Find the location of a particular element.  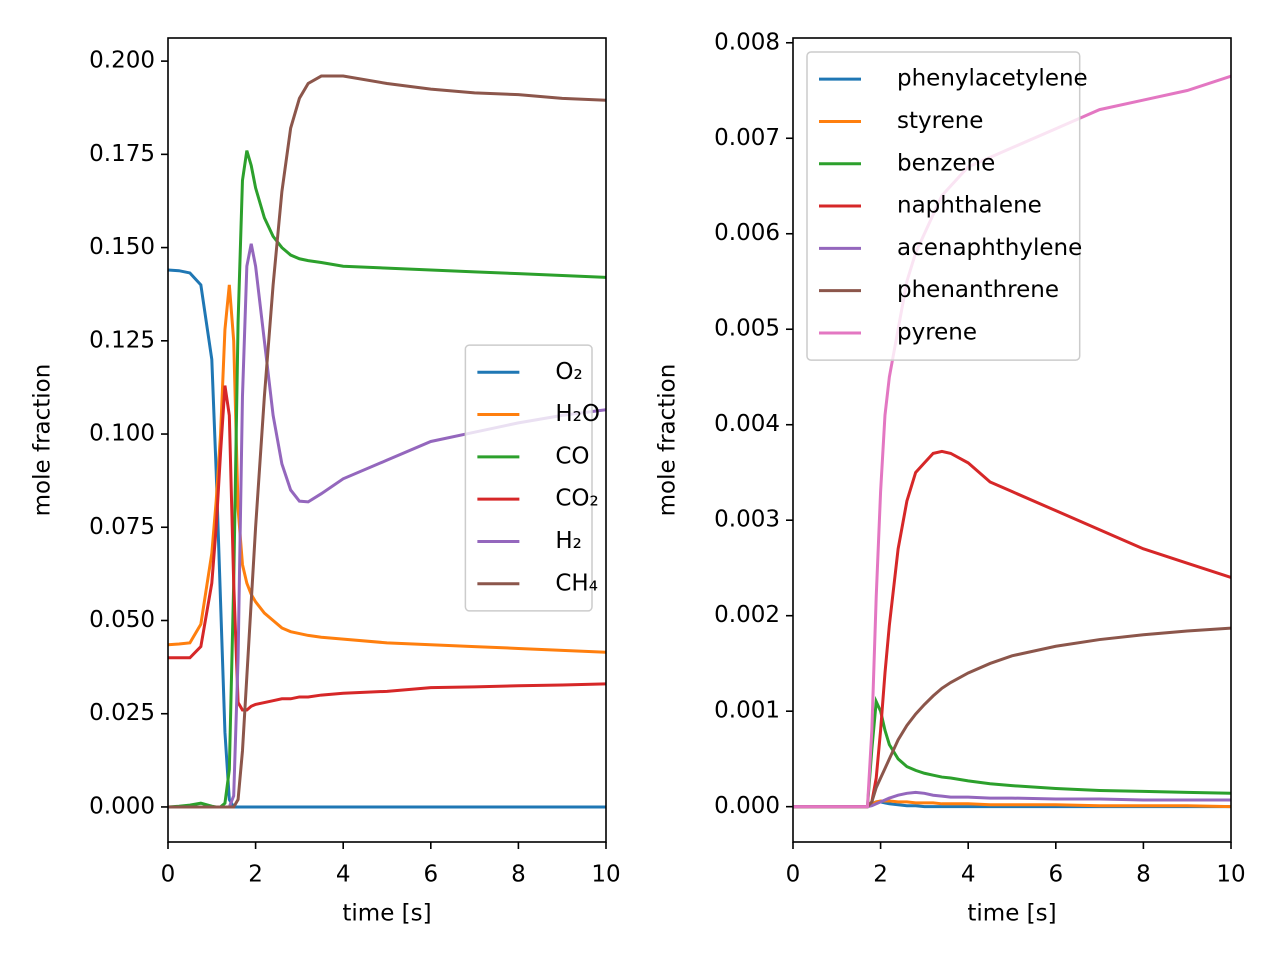

legend-label: styrene is located at coordinates (940, 121).